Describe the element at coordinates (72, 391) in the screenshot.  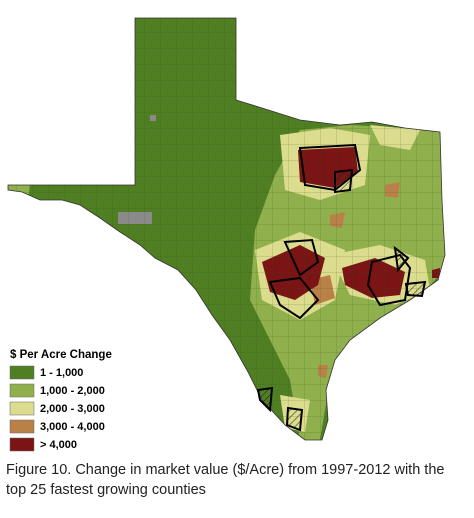
I see `legend-label: 1,000 - 2,000` at that location.